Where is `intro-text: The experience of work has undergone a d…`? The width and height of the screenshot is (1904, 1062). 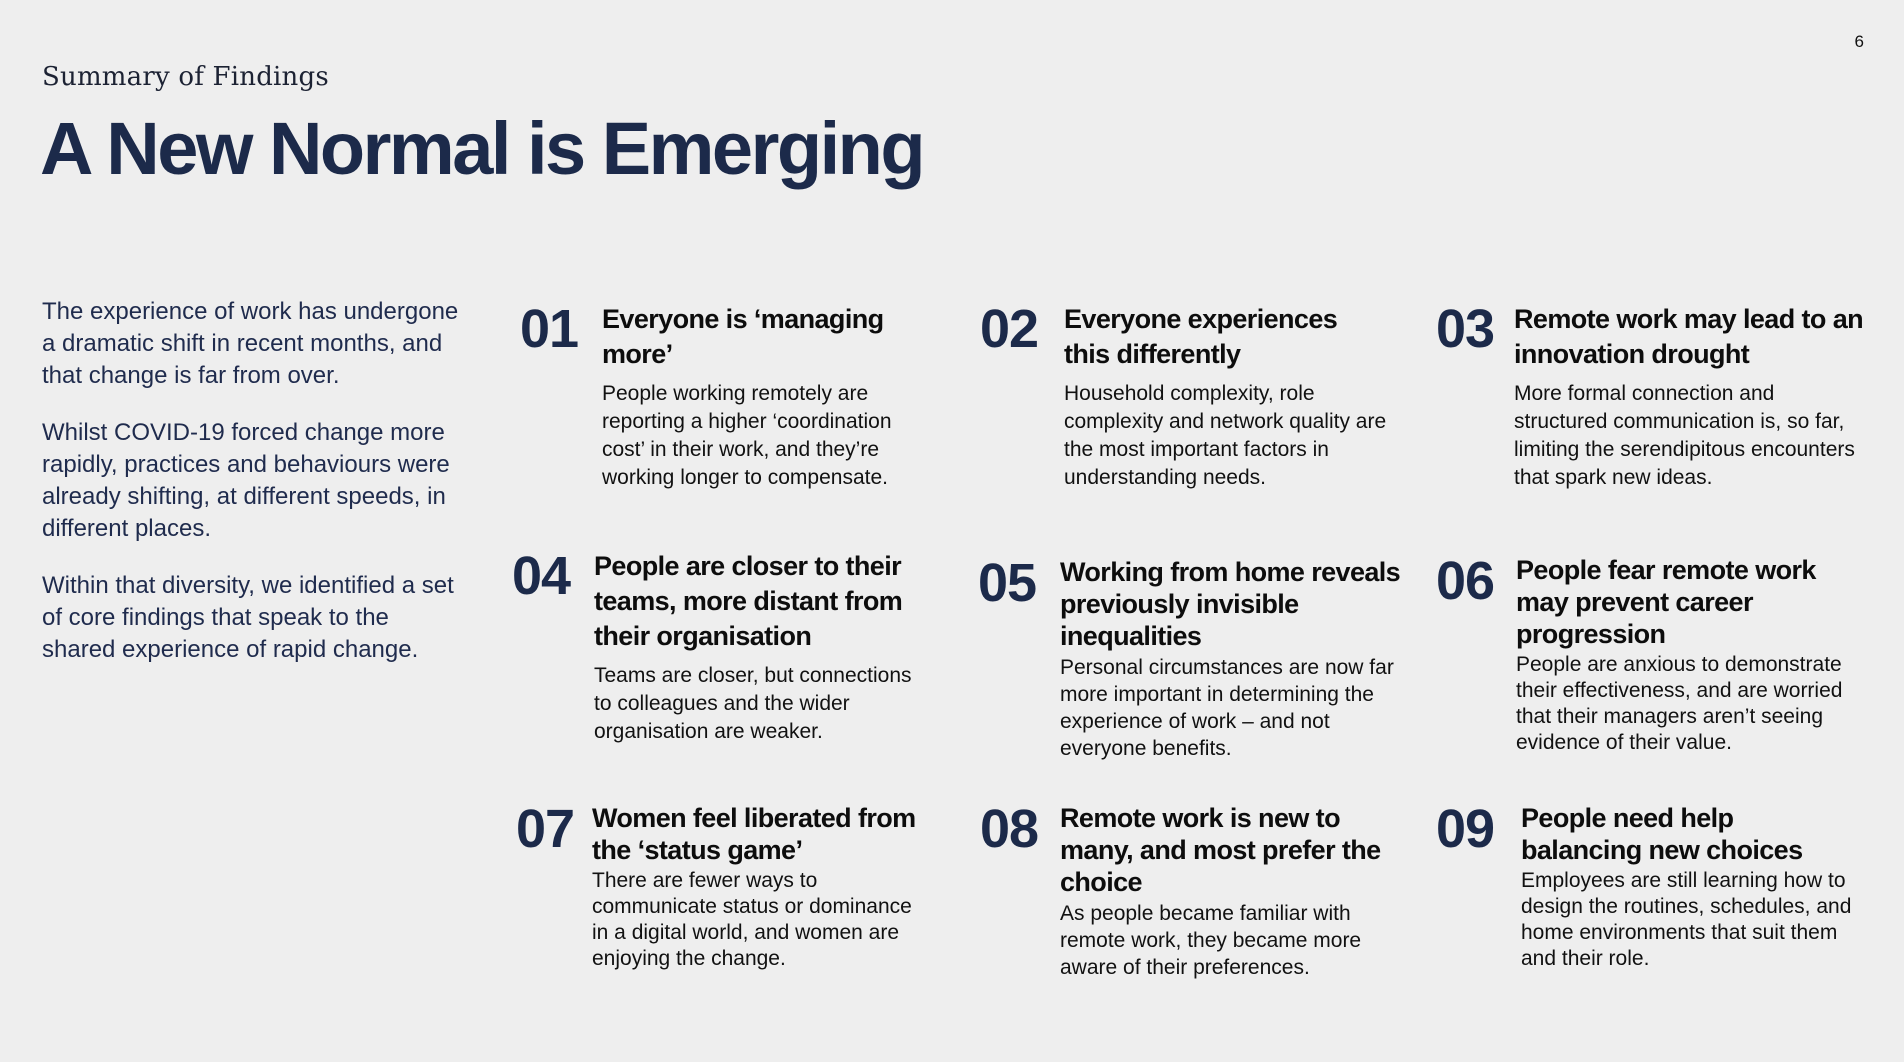
intro-text: The experience of work has undergone a d… is located at coordinates (252, 493).